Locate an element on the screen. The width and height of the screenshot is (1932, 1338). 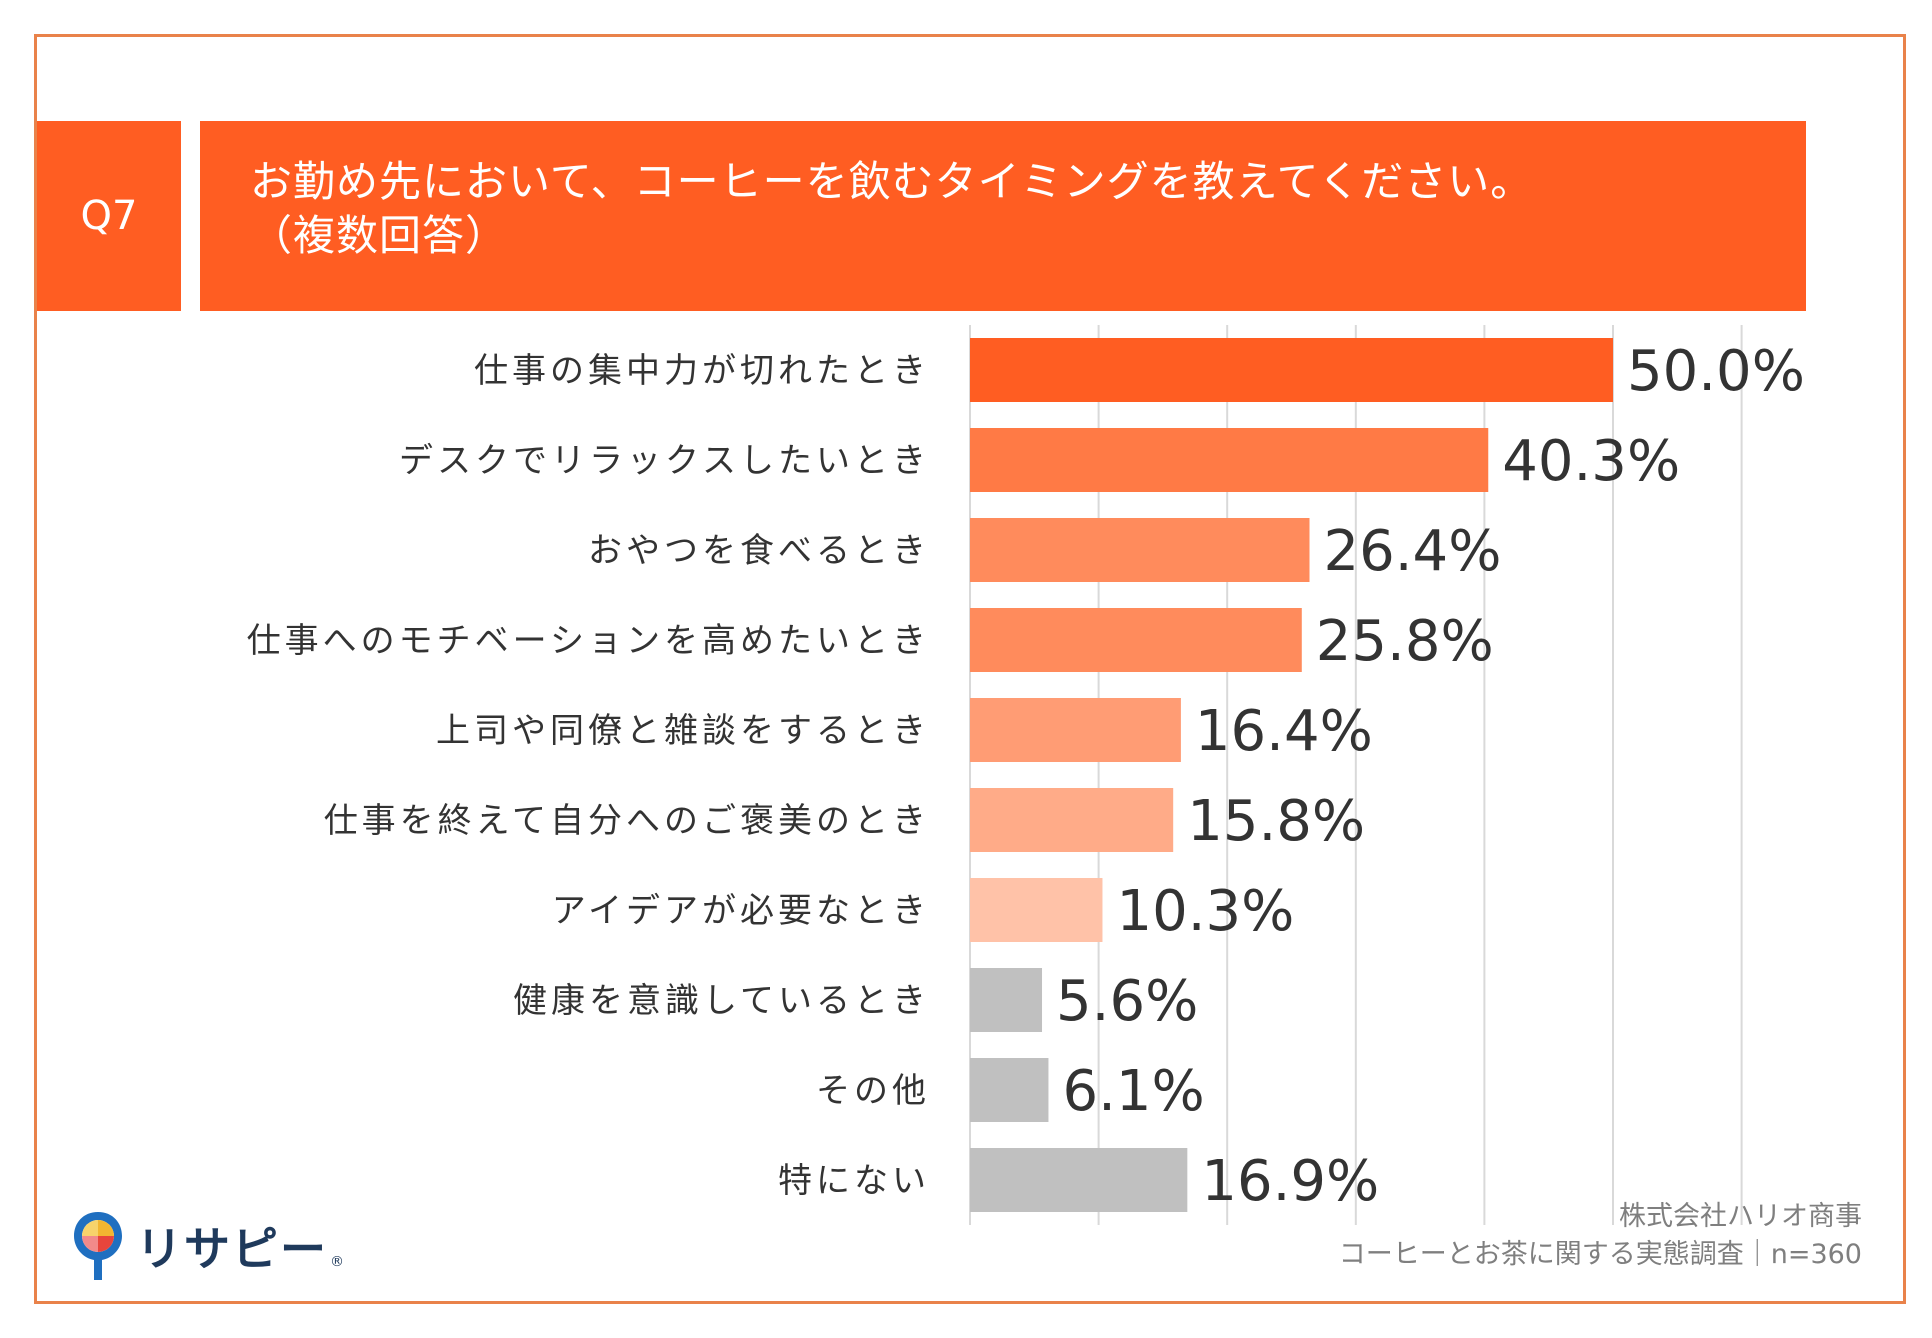
question-number-badge: Q7 is located at coordinates (109, 216).